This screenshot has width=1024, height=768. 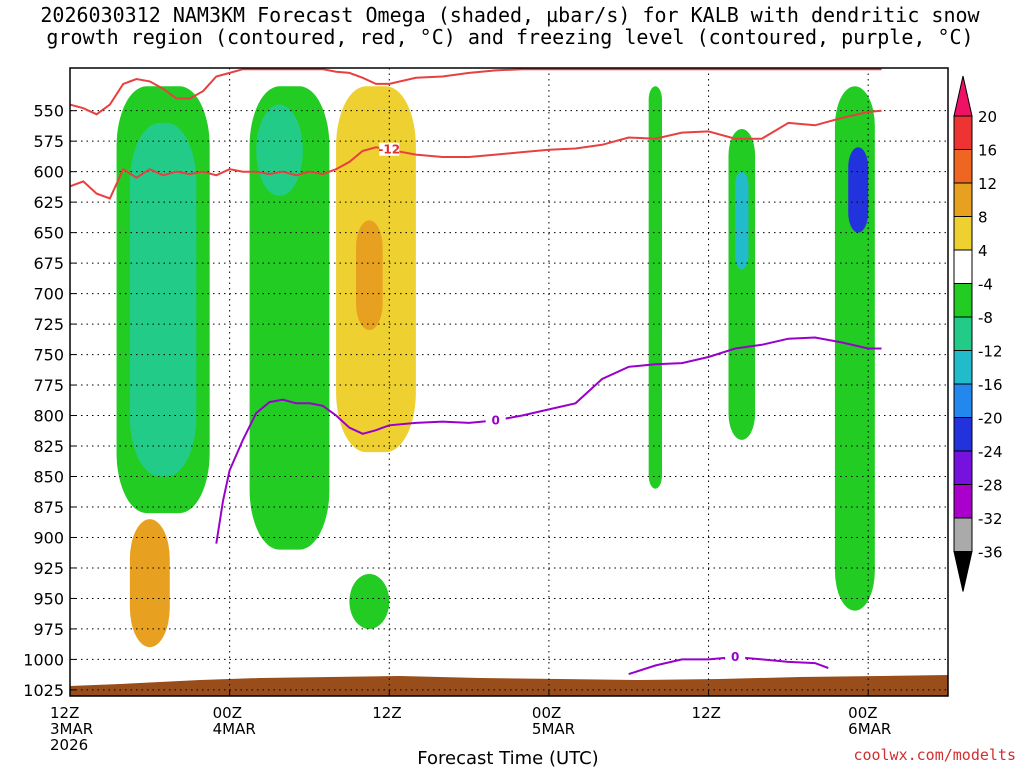 I want to click on colorbar-label--32: -32, so click(x=990, y=519).